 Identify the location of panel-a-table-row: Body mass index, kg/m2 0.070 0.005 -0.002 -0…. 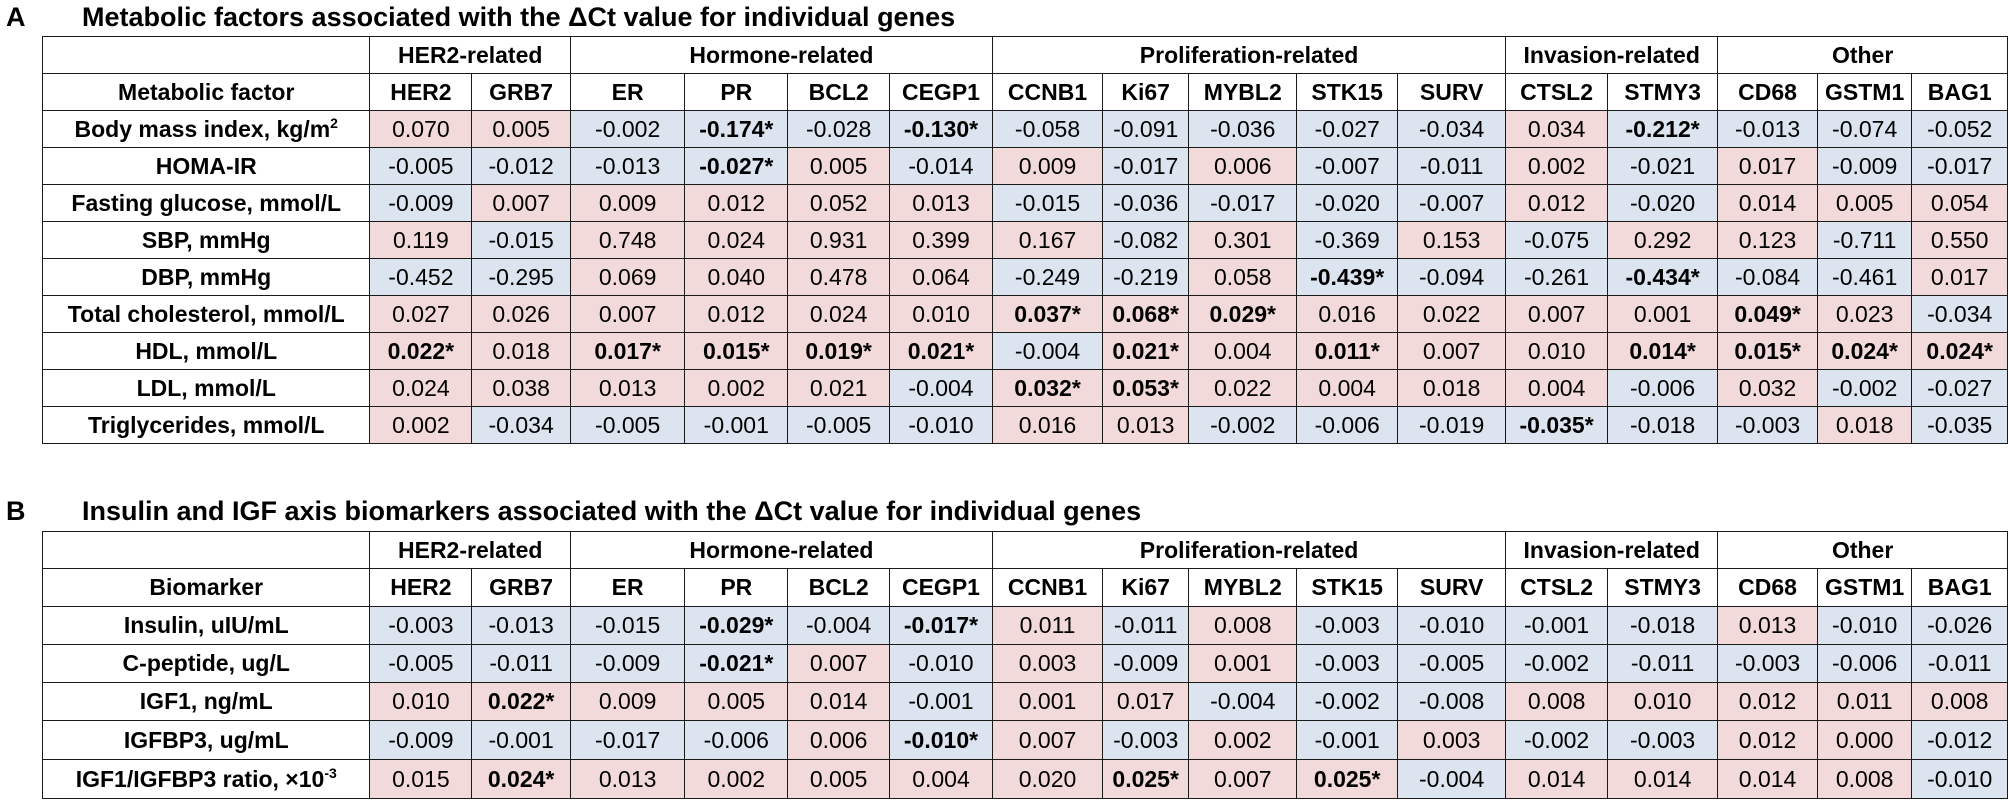
(1024, 129).